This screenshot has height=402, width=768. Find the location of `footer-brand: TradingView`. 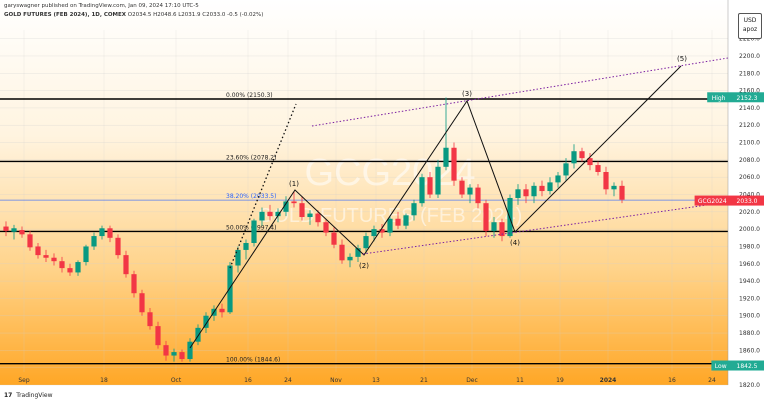

footer-brand: TradingView is located at coordinates (34, 395).